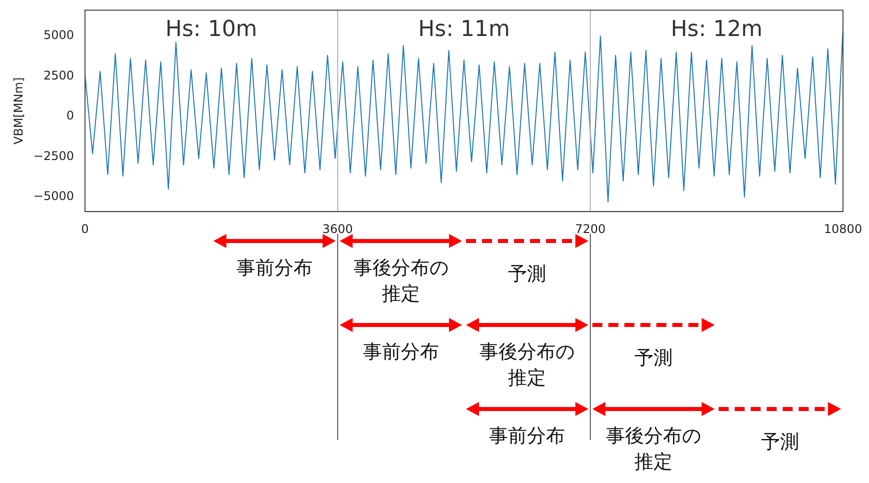  I want to click on y-tick-label: −5000, so click(53, 196).